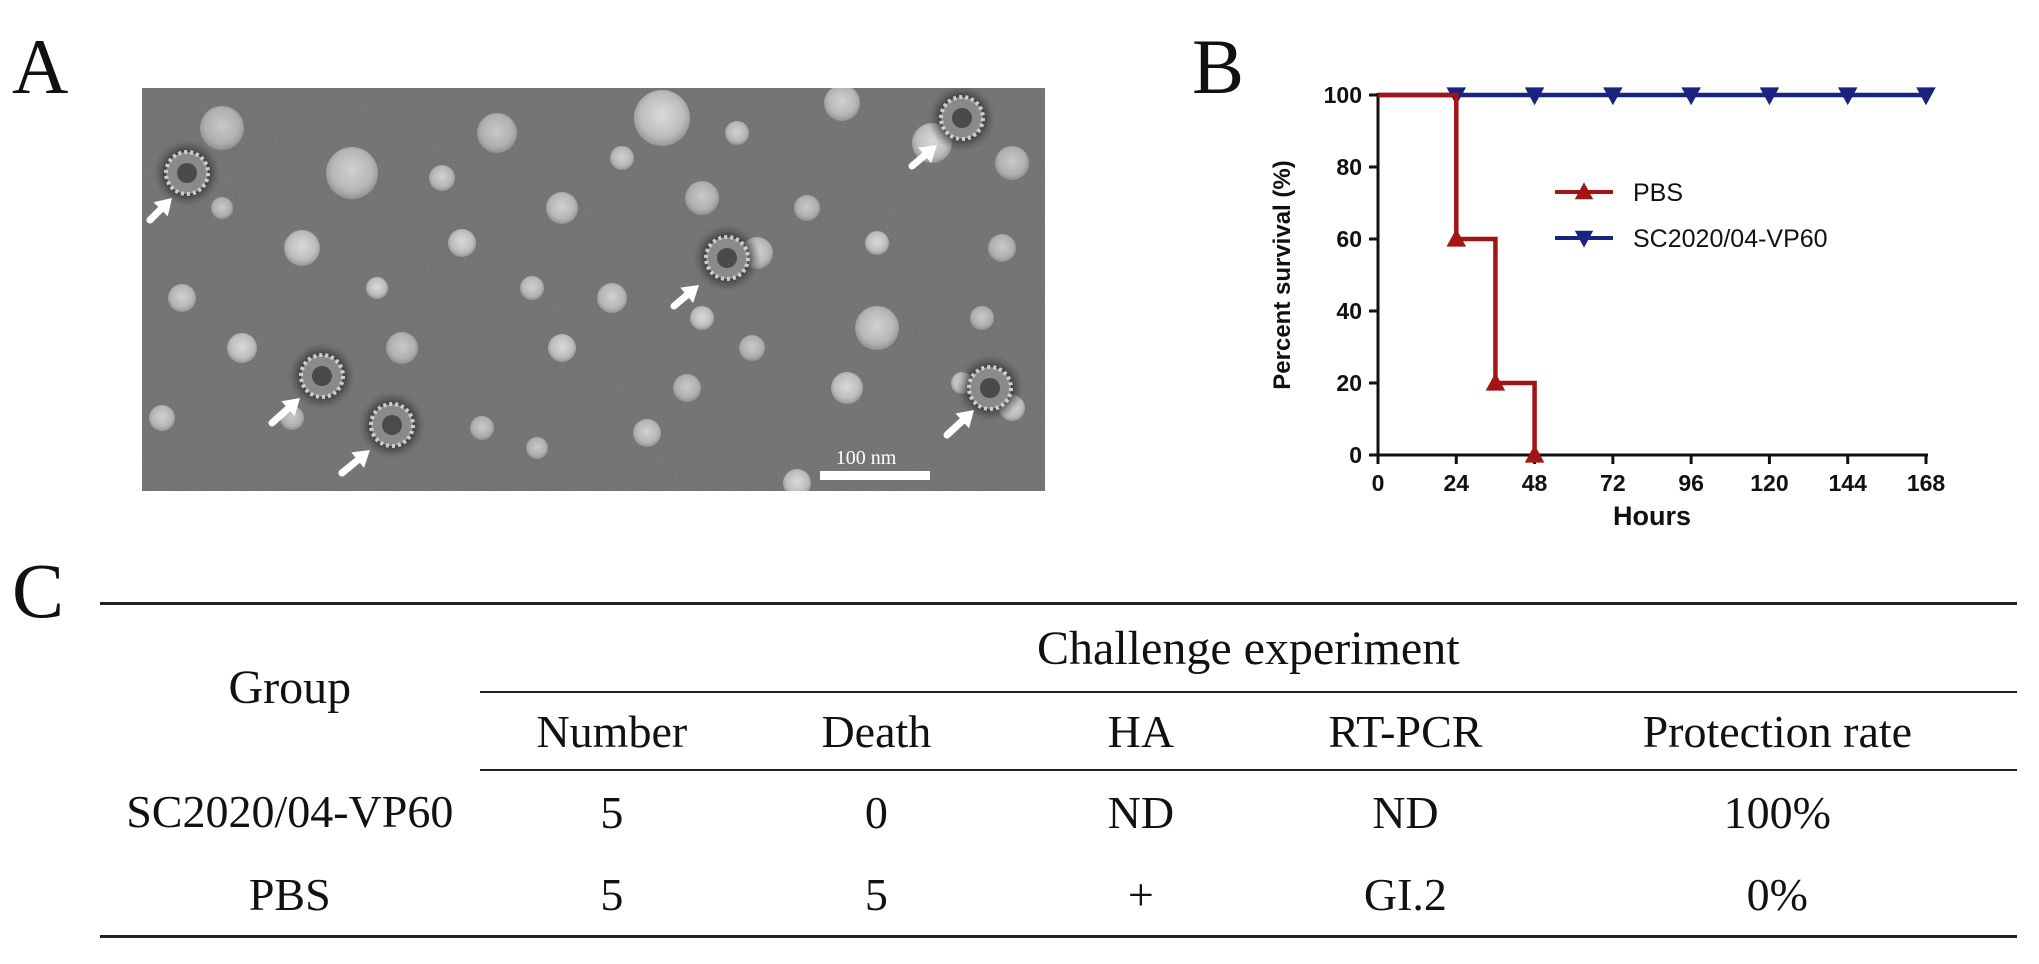 The image size is (2039, 964). Describe the element at coordinates (1405, 731) in the screenshot. I see `column-header: RT-PCR` at that location.